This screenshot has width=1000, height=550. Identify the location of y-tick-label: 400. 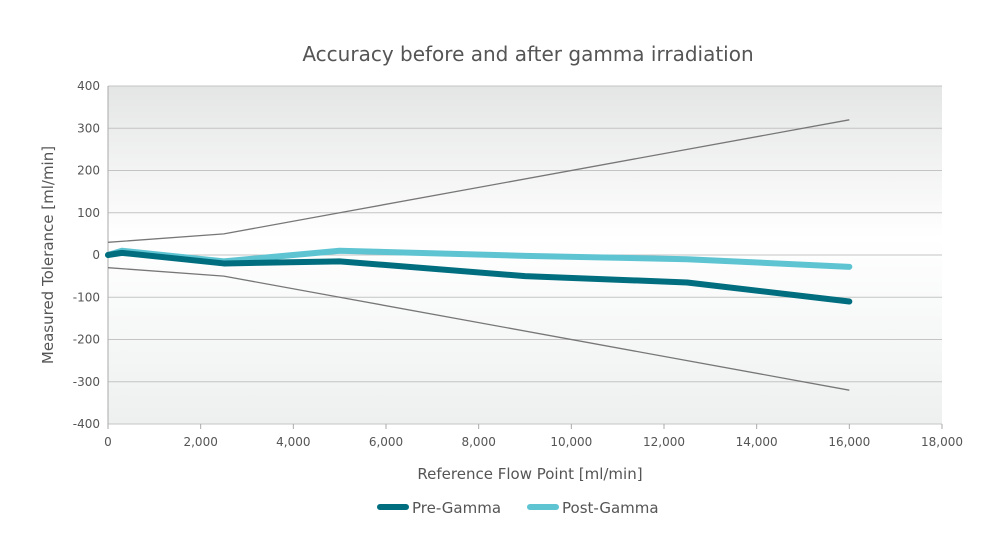
(88, 86).